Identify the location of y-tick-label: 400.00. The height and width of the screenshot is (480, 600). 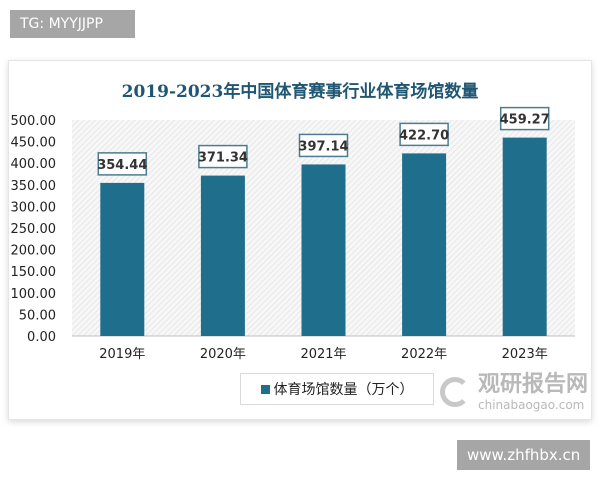
(34, 164).